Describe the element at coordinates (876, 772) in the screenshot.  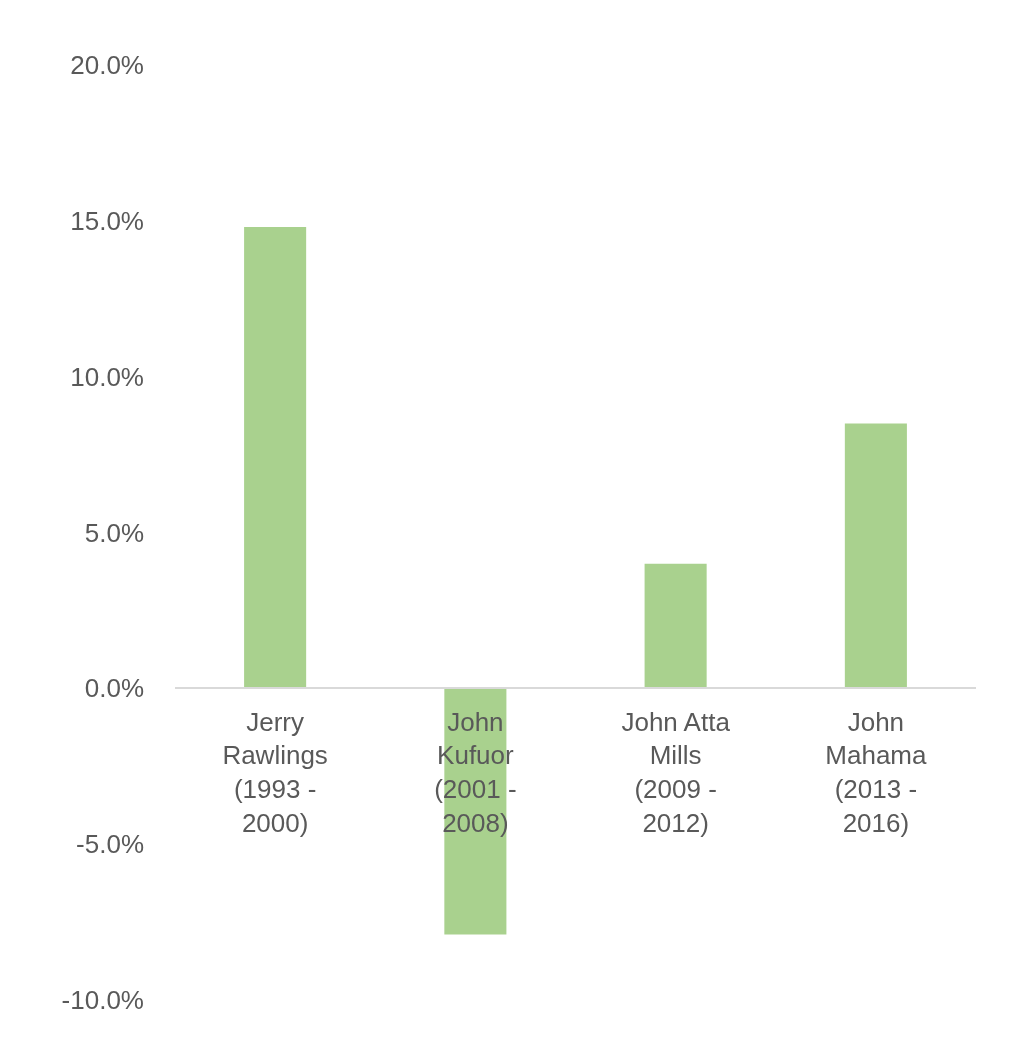
I see `x-tick-label: John Mahama (2013 - 2016)` at that location.